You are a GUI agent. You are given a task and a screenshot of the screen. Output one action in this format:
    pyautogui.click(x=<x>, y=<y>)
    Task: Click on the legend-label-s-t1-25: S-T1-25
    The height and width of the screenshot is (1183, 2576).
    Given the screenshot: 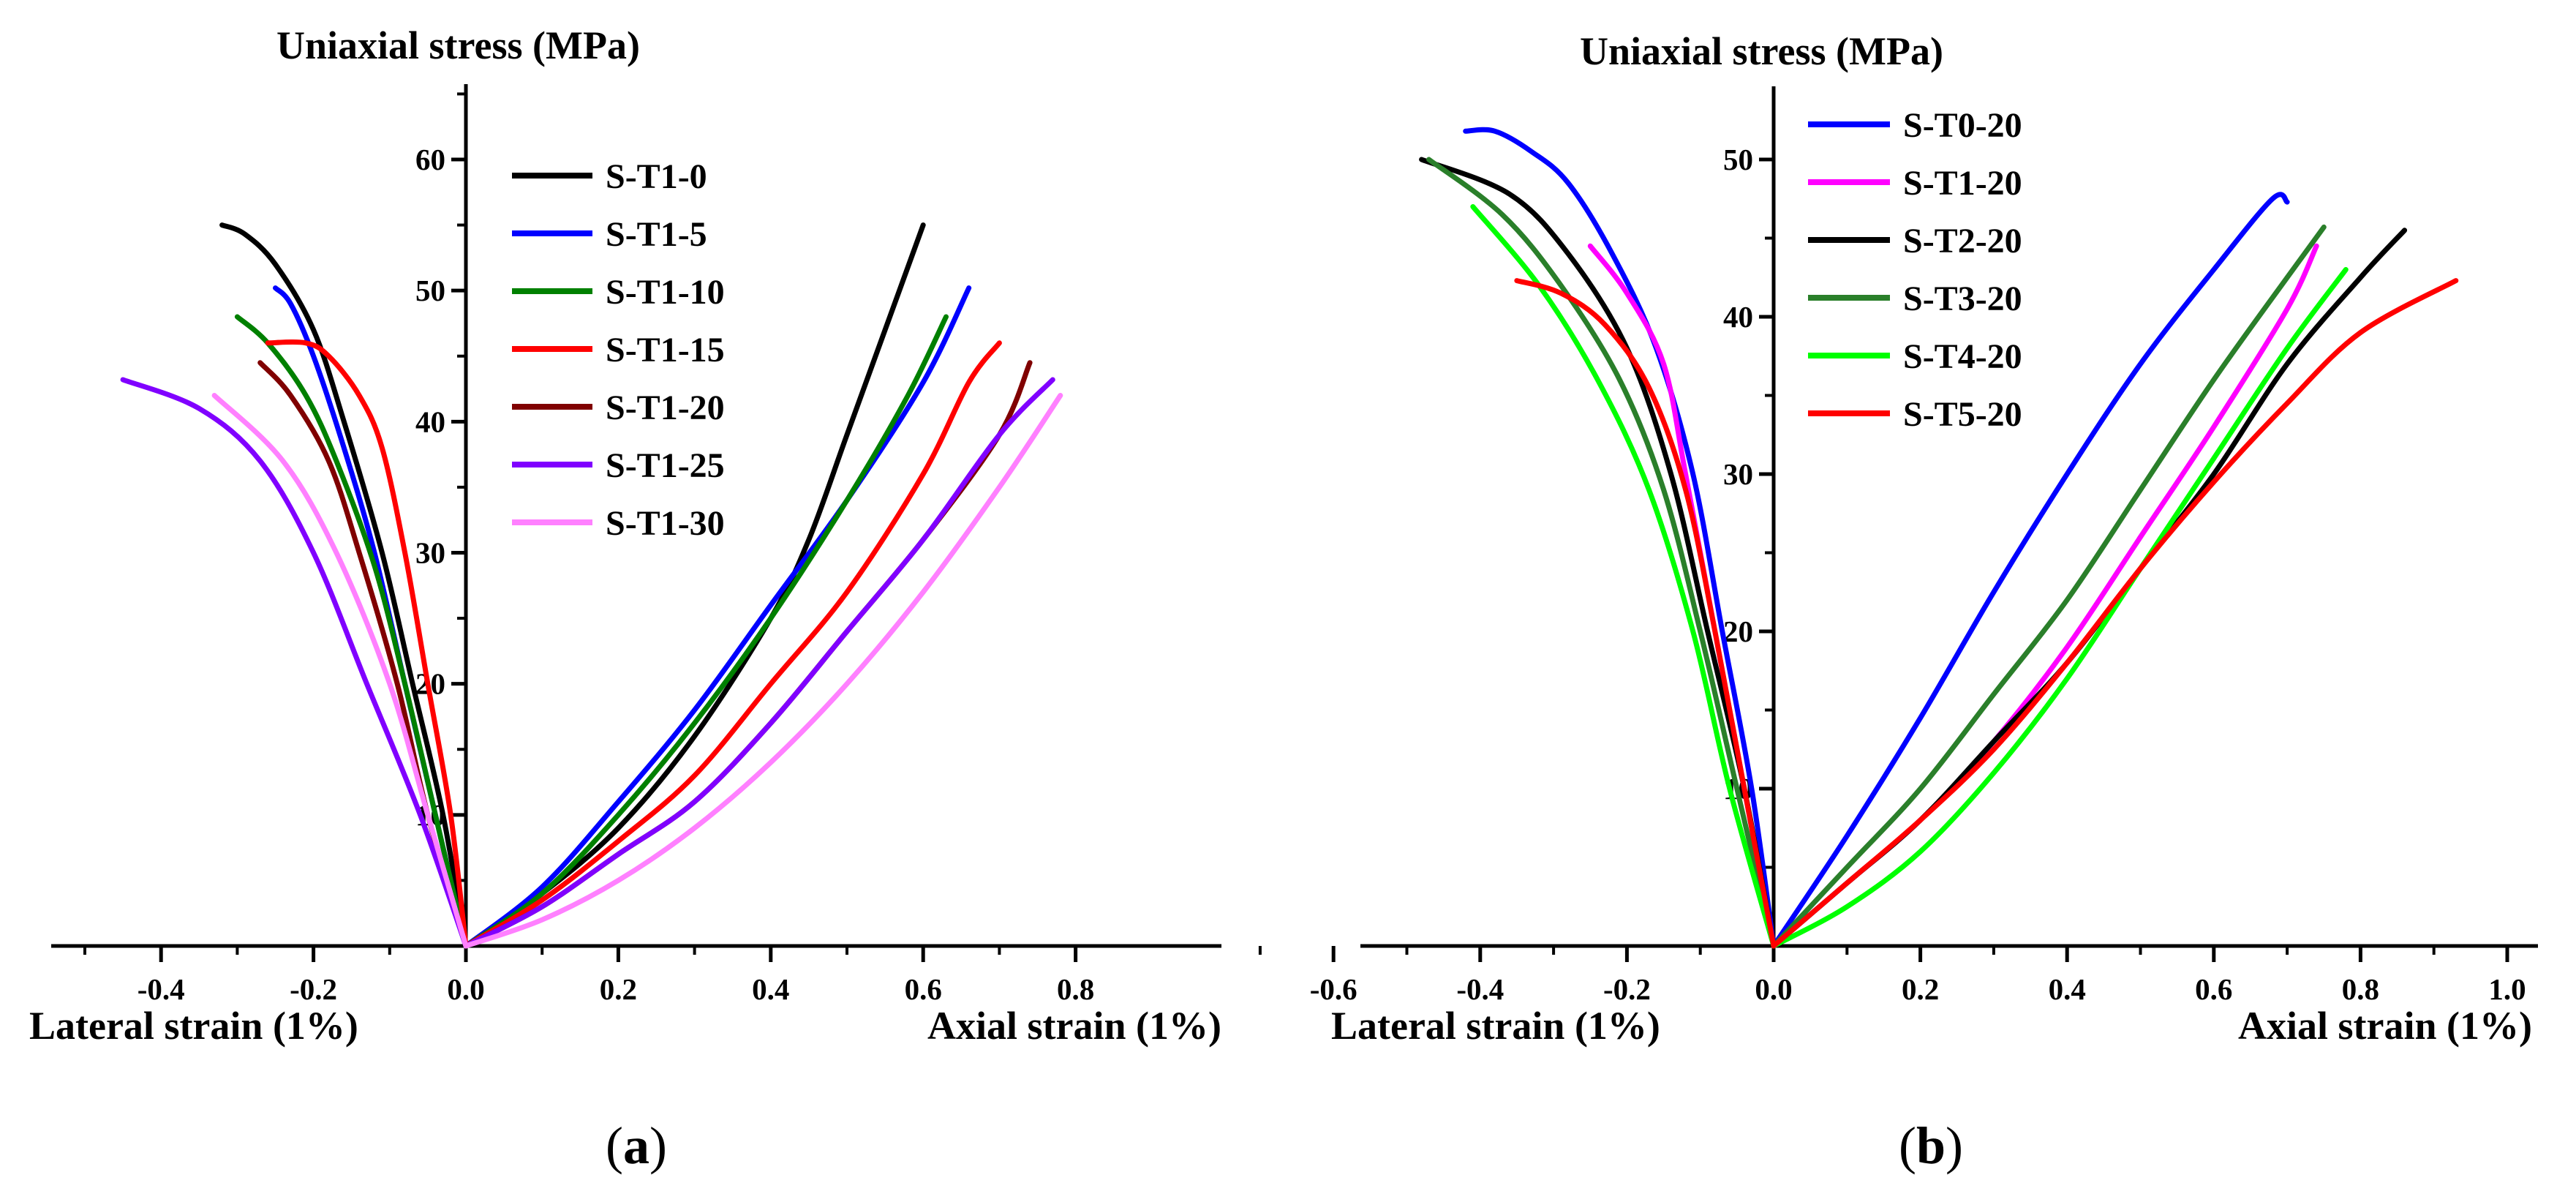 What is the action you would take?
    pyautogui.click(x=665, y=465)
    